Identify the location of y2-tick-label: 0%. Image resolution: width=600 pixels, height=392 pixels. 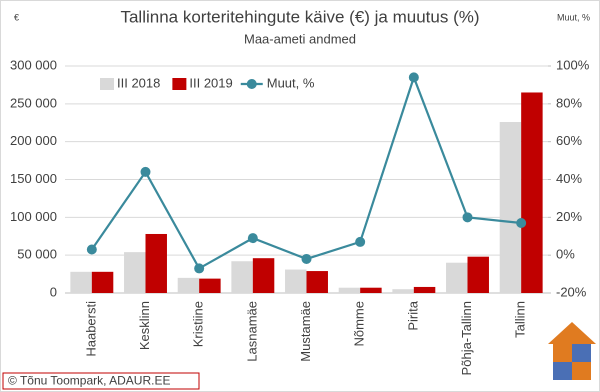
(565, 254).